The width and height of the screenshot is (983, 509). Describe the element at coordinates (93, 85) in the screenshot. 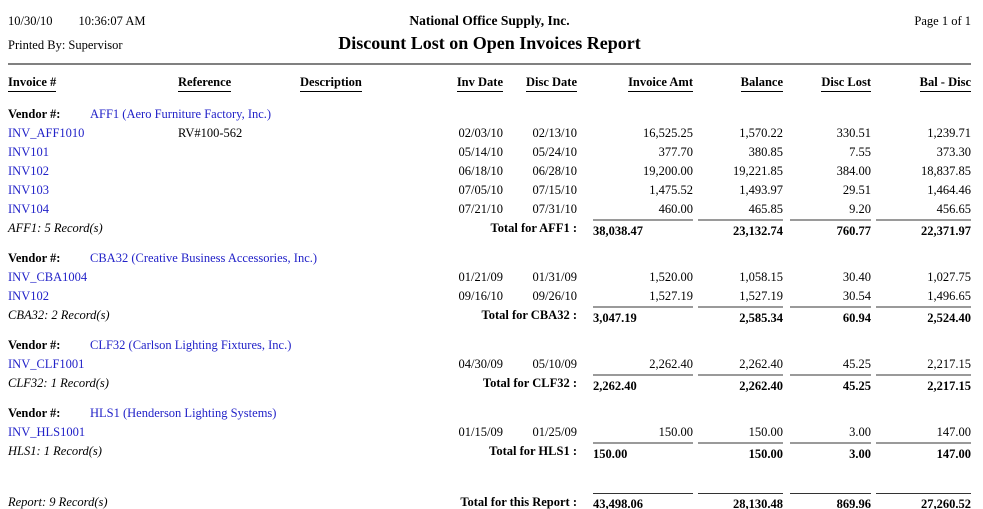

I see `col-invoice-number: Invoice #` at that location.